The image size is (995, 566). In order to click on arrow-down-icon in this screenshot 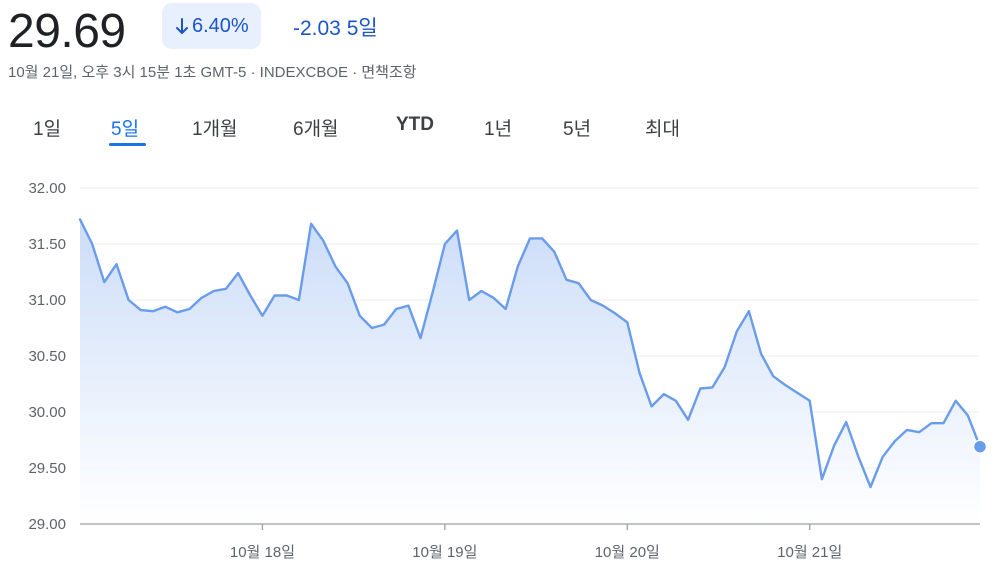, I will do `click(182, 26)`.